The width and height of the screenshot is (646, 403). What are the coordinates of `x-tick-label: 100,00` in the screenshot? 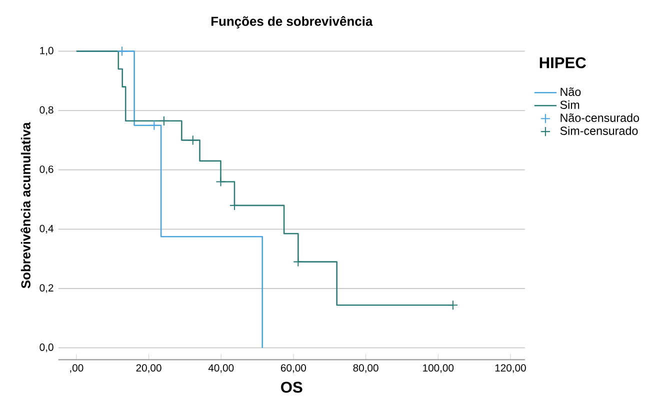 It's located at (438, 368).